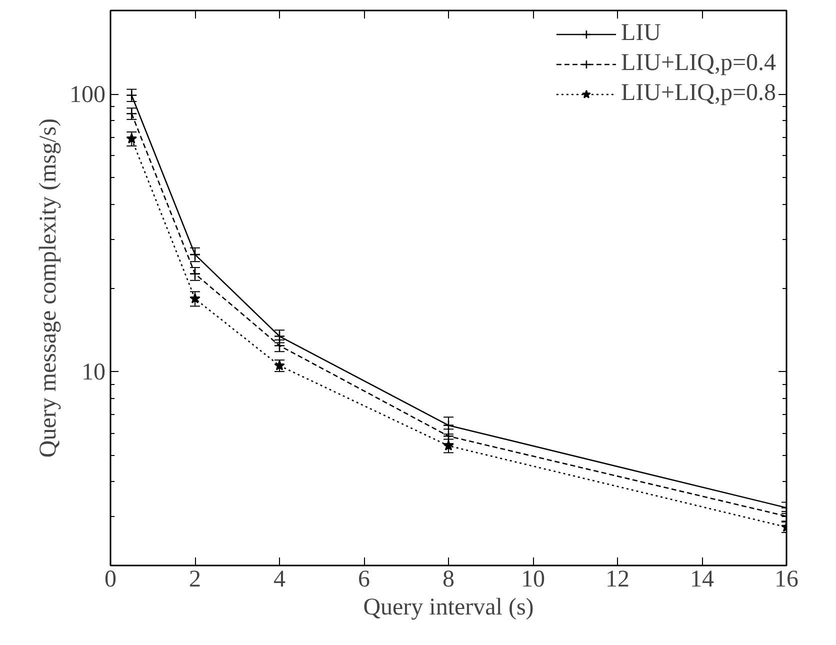  What do you see at coordinates (698, 93) in the screenshot?
I see `legend-label: LIU+LIQ,p=0.8` at bounding box center [698, 93].